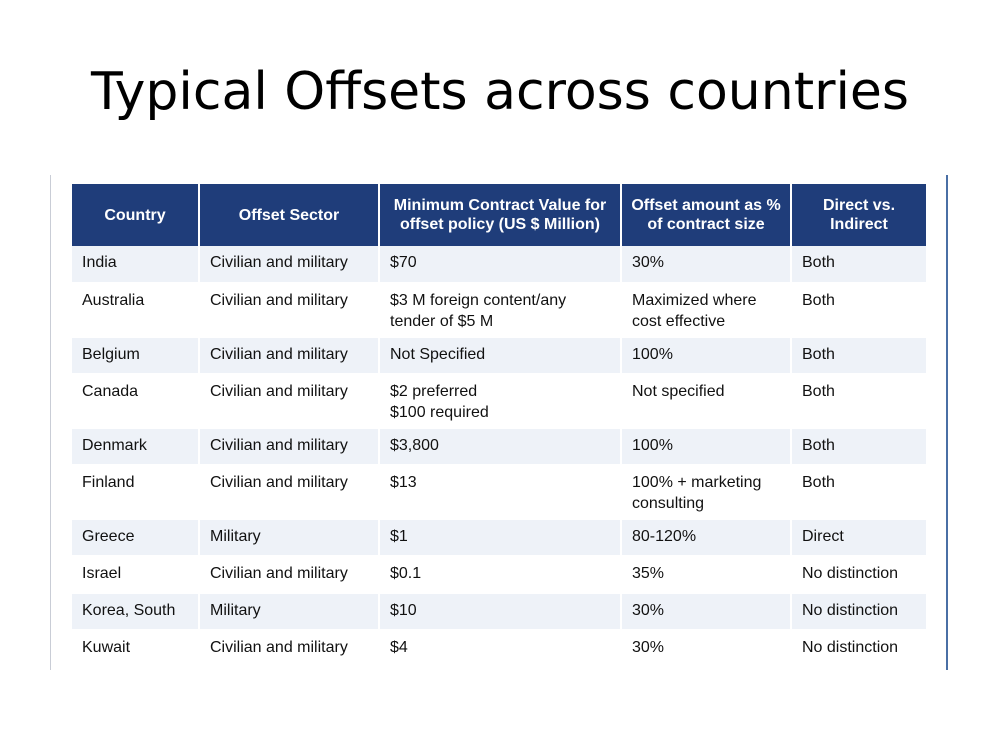  I want to click on cell-amount: Not specified, so click(706, 401).